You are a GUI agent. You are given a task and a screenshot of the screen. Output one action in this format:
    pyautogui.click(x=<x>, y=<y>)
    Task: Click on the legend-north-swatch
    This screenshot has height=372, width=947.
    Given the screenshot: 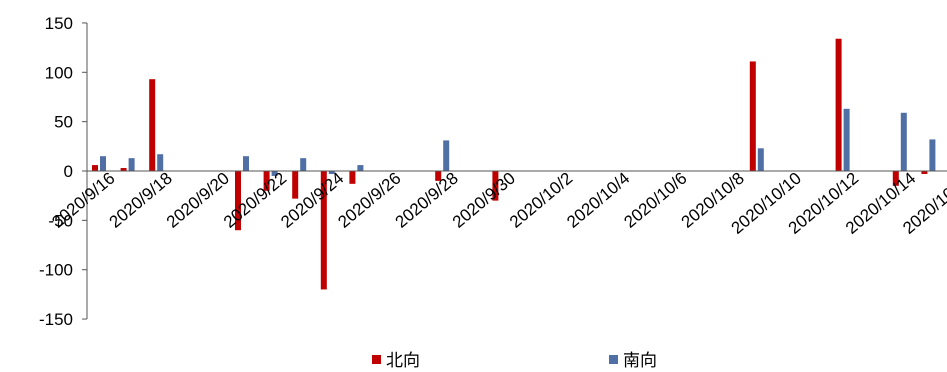 What is the action you would take?
    pyautogui.click(x=376, y=359)
    